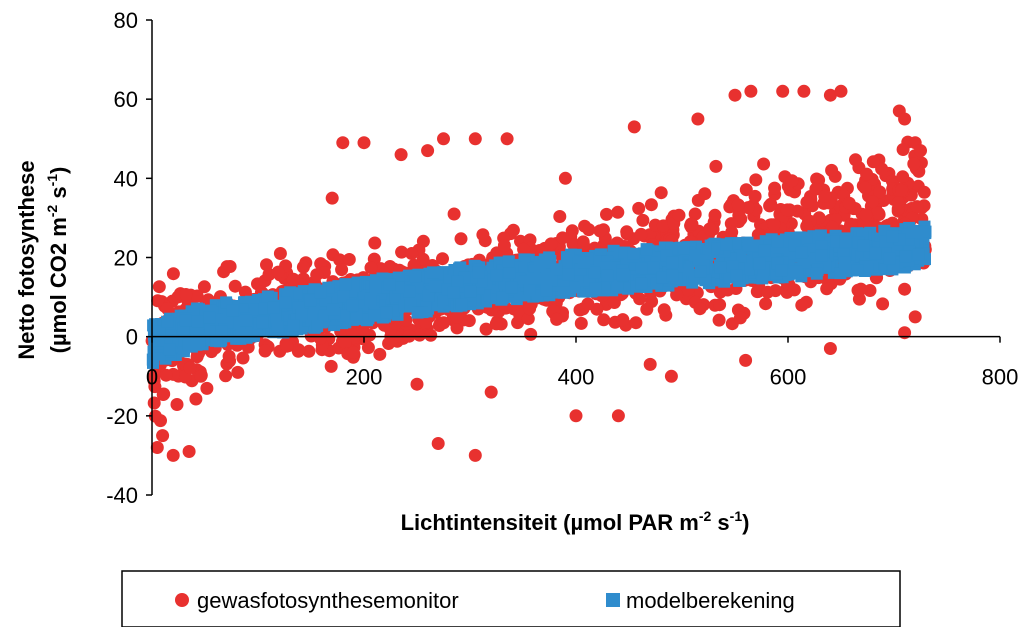  What do you see at coordinates (575, 521) in the screenshot?
I see `x-axis-title: Lichtintensiteit (µmol PAR m-2 s-1)` at bounding box center [575, 521].